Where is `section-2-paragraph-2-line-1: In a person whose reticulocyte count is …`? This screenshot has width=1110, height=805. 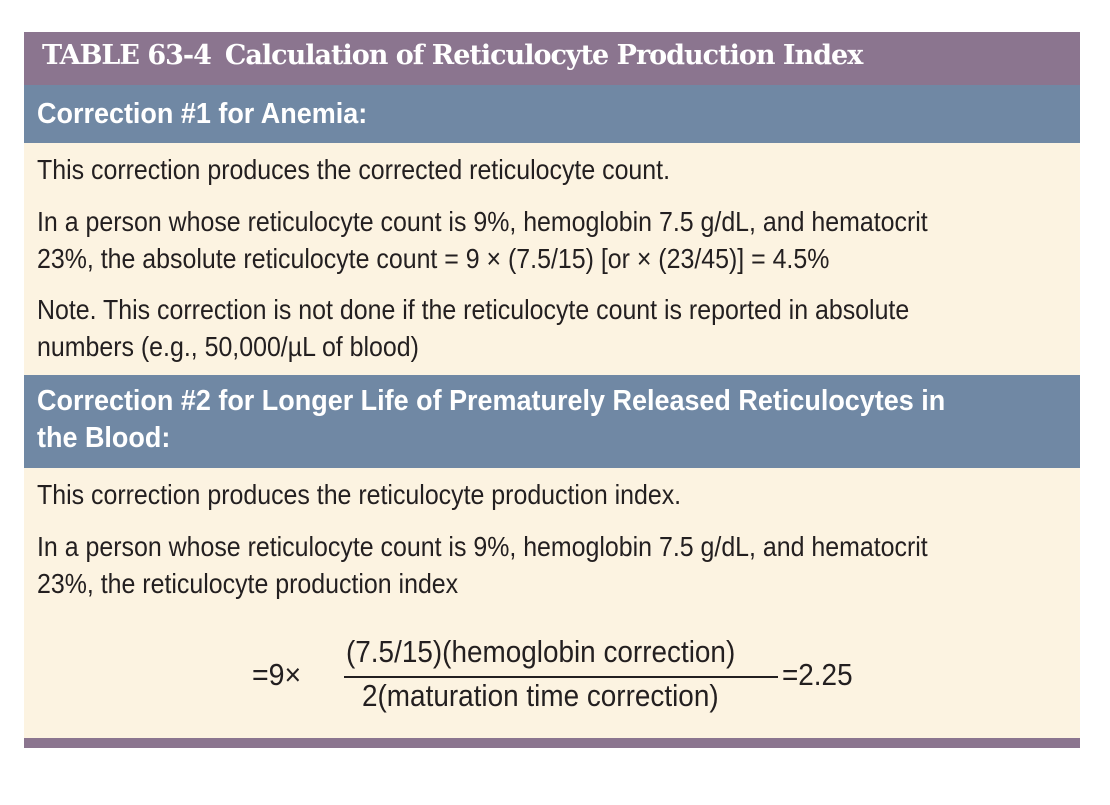 section-2-paragraph-2-line-1: In a person whose reticulocyte count is … is located at coordinates (482, 546).